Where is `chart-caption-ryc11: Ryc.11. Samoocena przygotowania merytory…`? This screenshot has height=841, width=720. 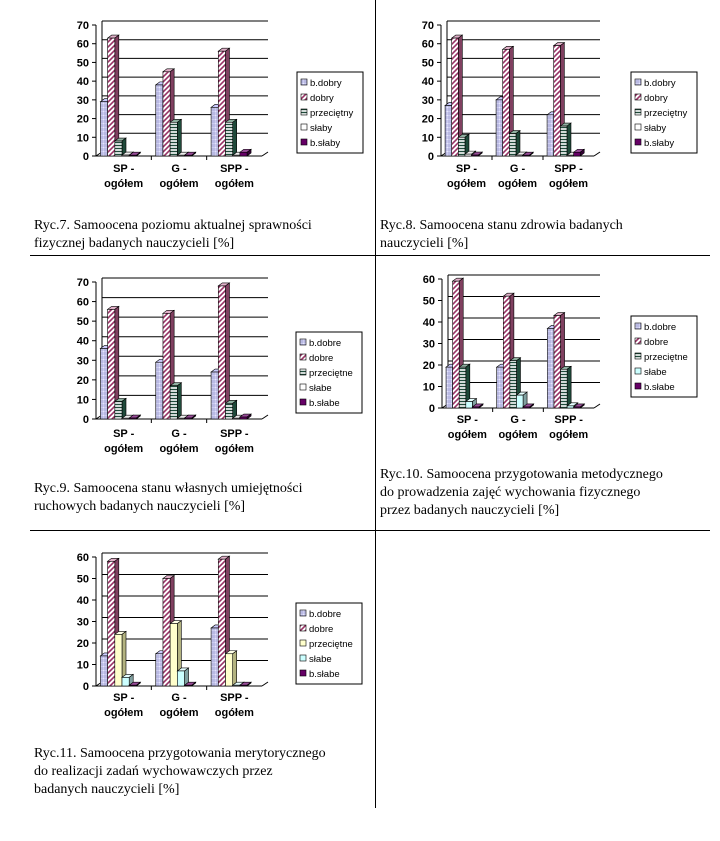
chart-caption-ryc11: Ryc.11. Samoocena przygotowania merytory… is located at coordinates (180, 771).